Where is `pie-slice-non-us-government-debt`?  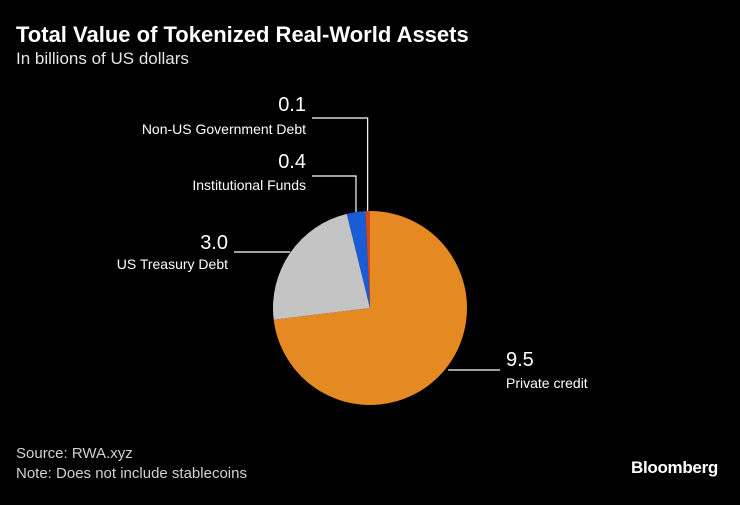 pie-slice-non-us-government-debt is located at coordinates (367, 259).